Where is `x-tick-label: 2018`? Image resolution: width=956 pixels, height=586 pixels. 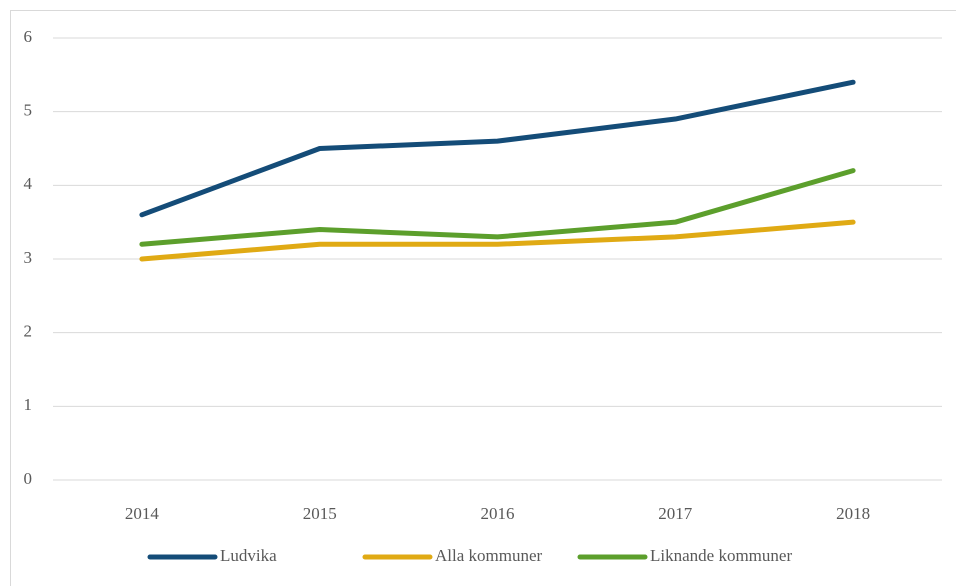 x-tick-label: 2018 is located at coordinates (853, 513).